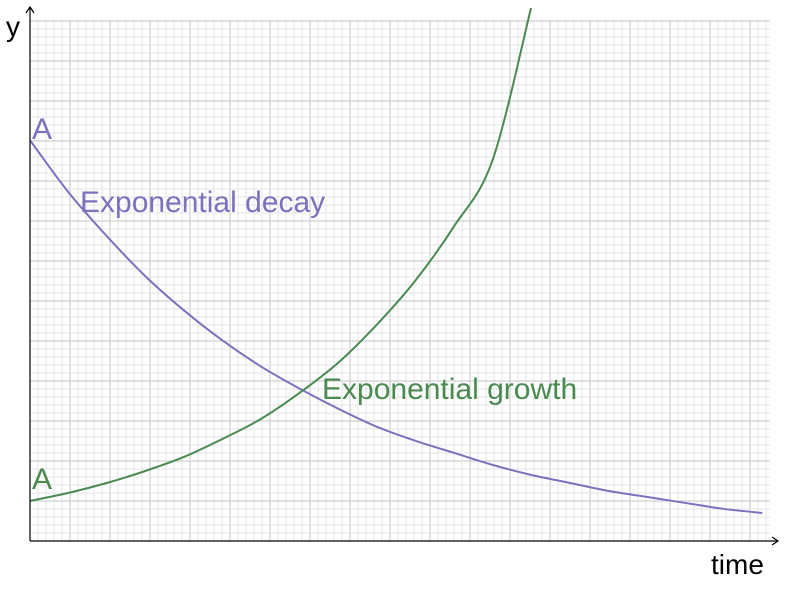 The width and height of the screenshot is (804, 596). What do you see at coordinates (30, 9) in the screenshot?
I see `y-axis-arrow` at bounding box center [30, 9].